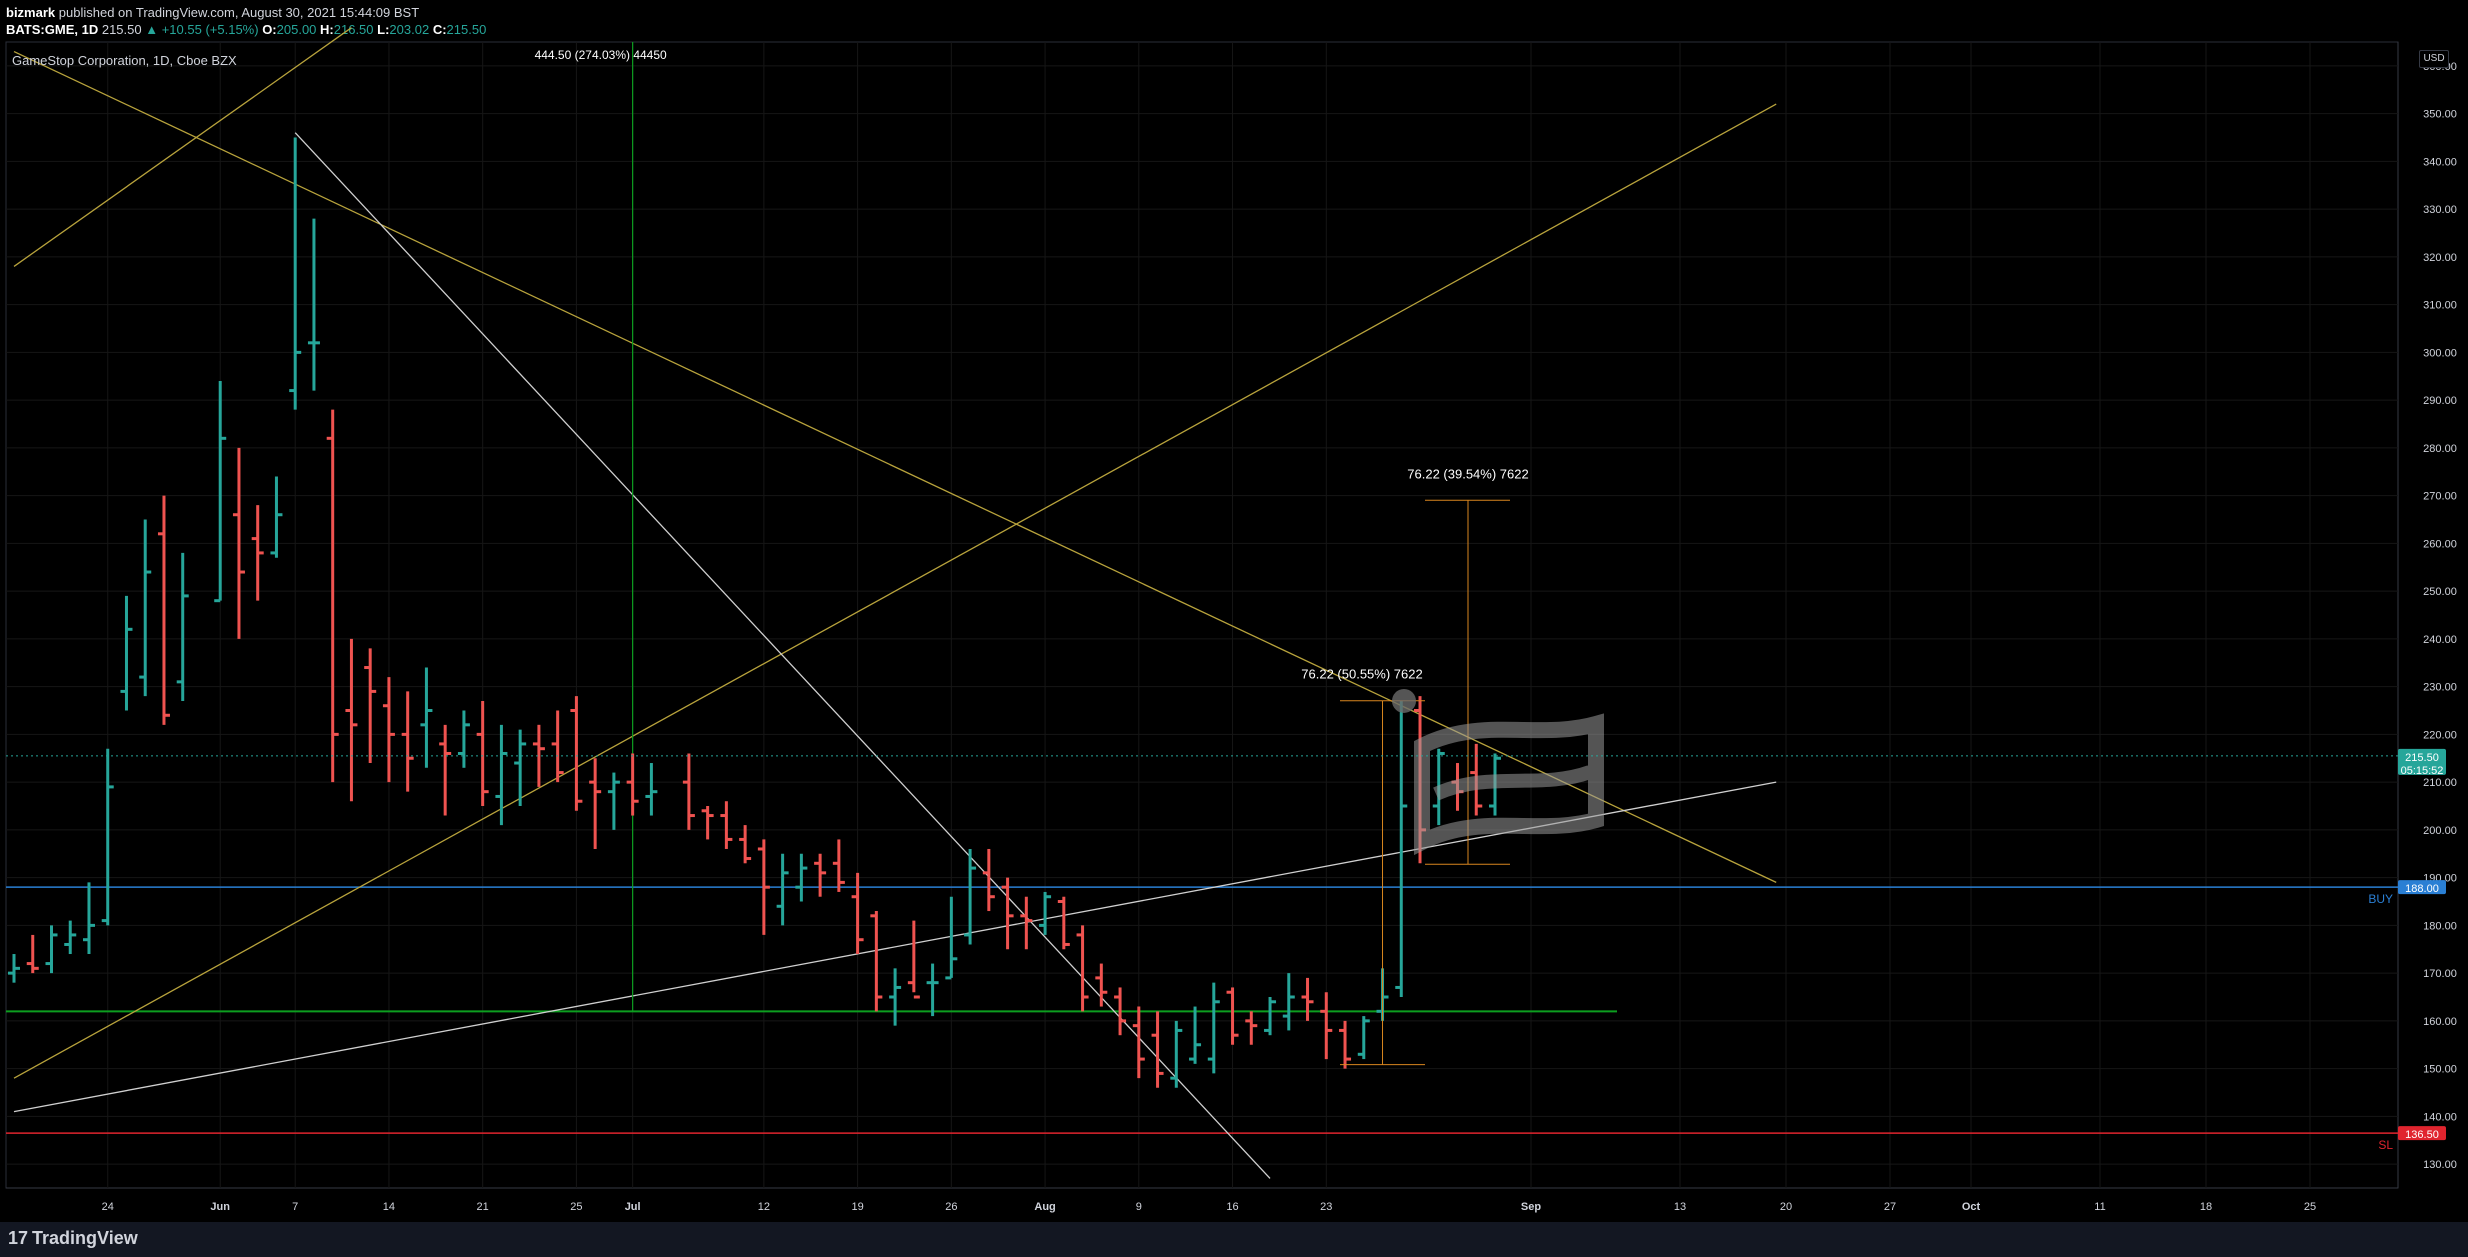 The height and width of the screenshot is (1257, 2468). I want to click on high-label: H:, so click(327, 29).